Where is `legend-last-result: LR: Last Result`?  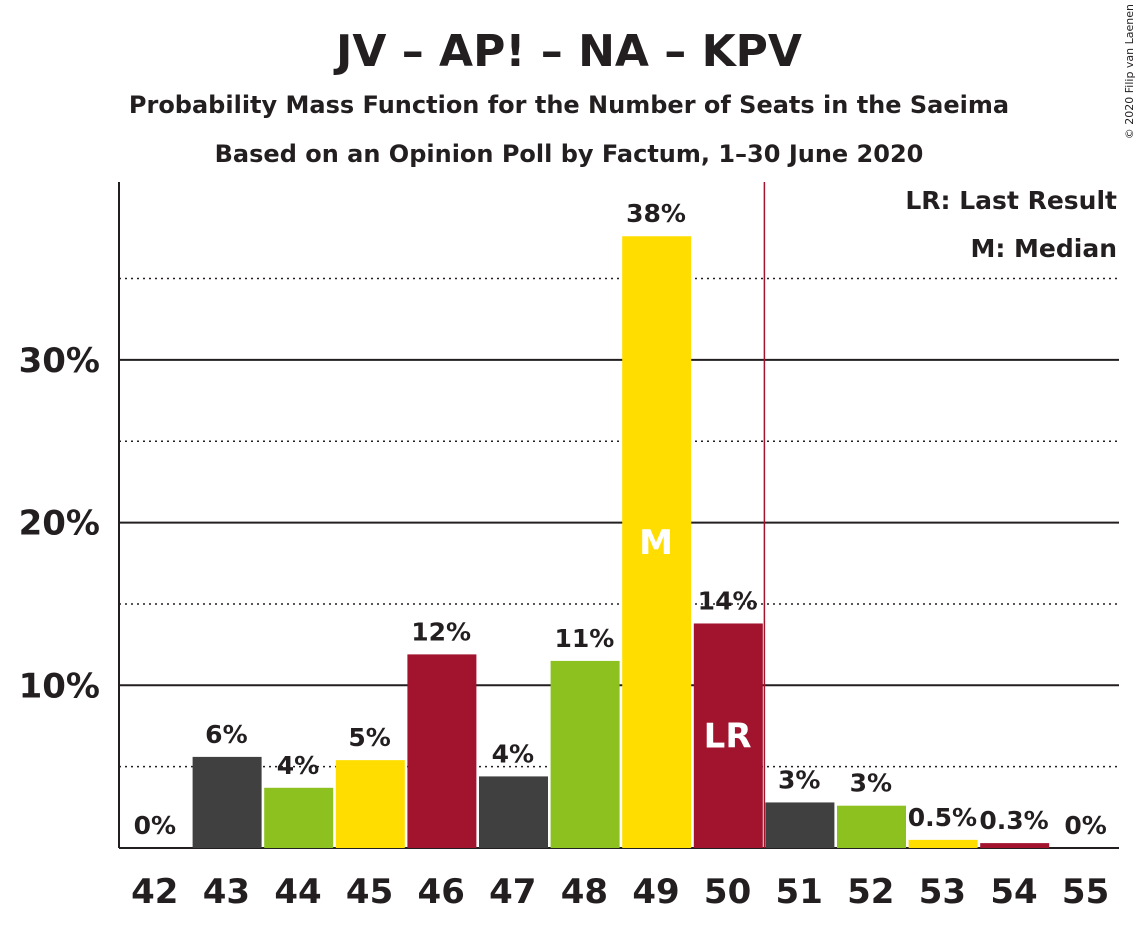 legend-last-result: LR: Last Result is located at coordinates (1011, 200).